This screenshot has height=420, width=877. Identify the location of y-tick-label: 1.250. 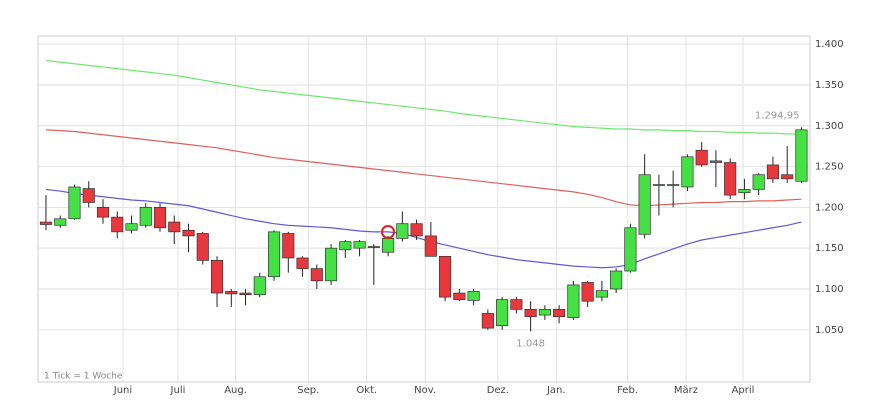
(829, 167).